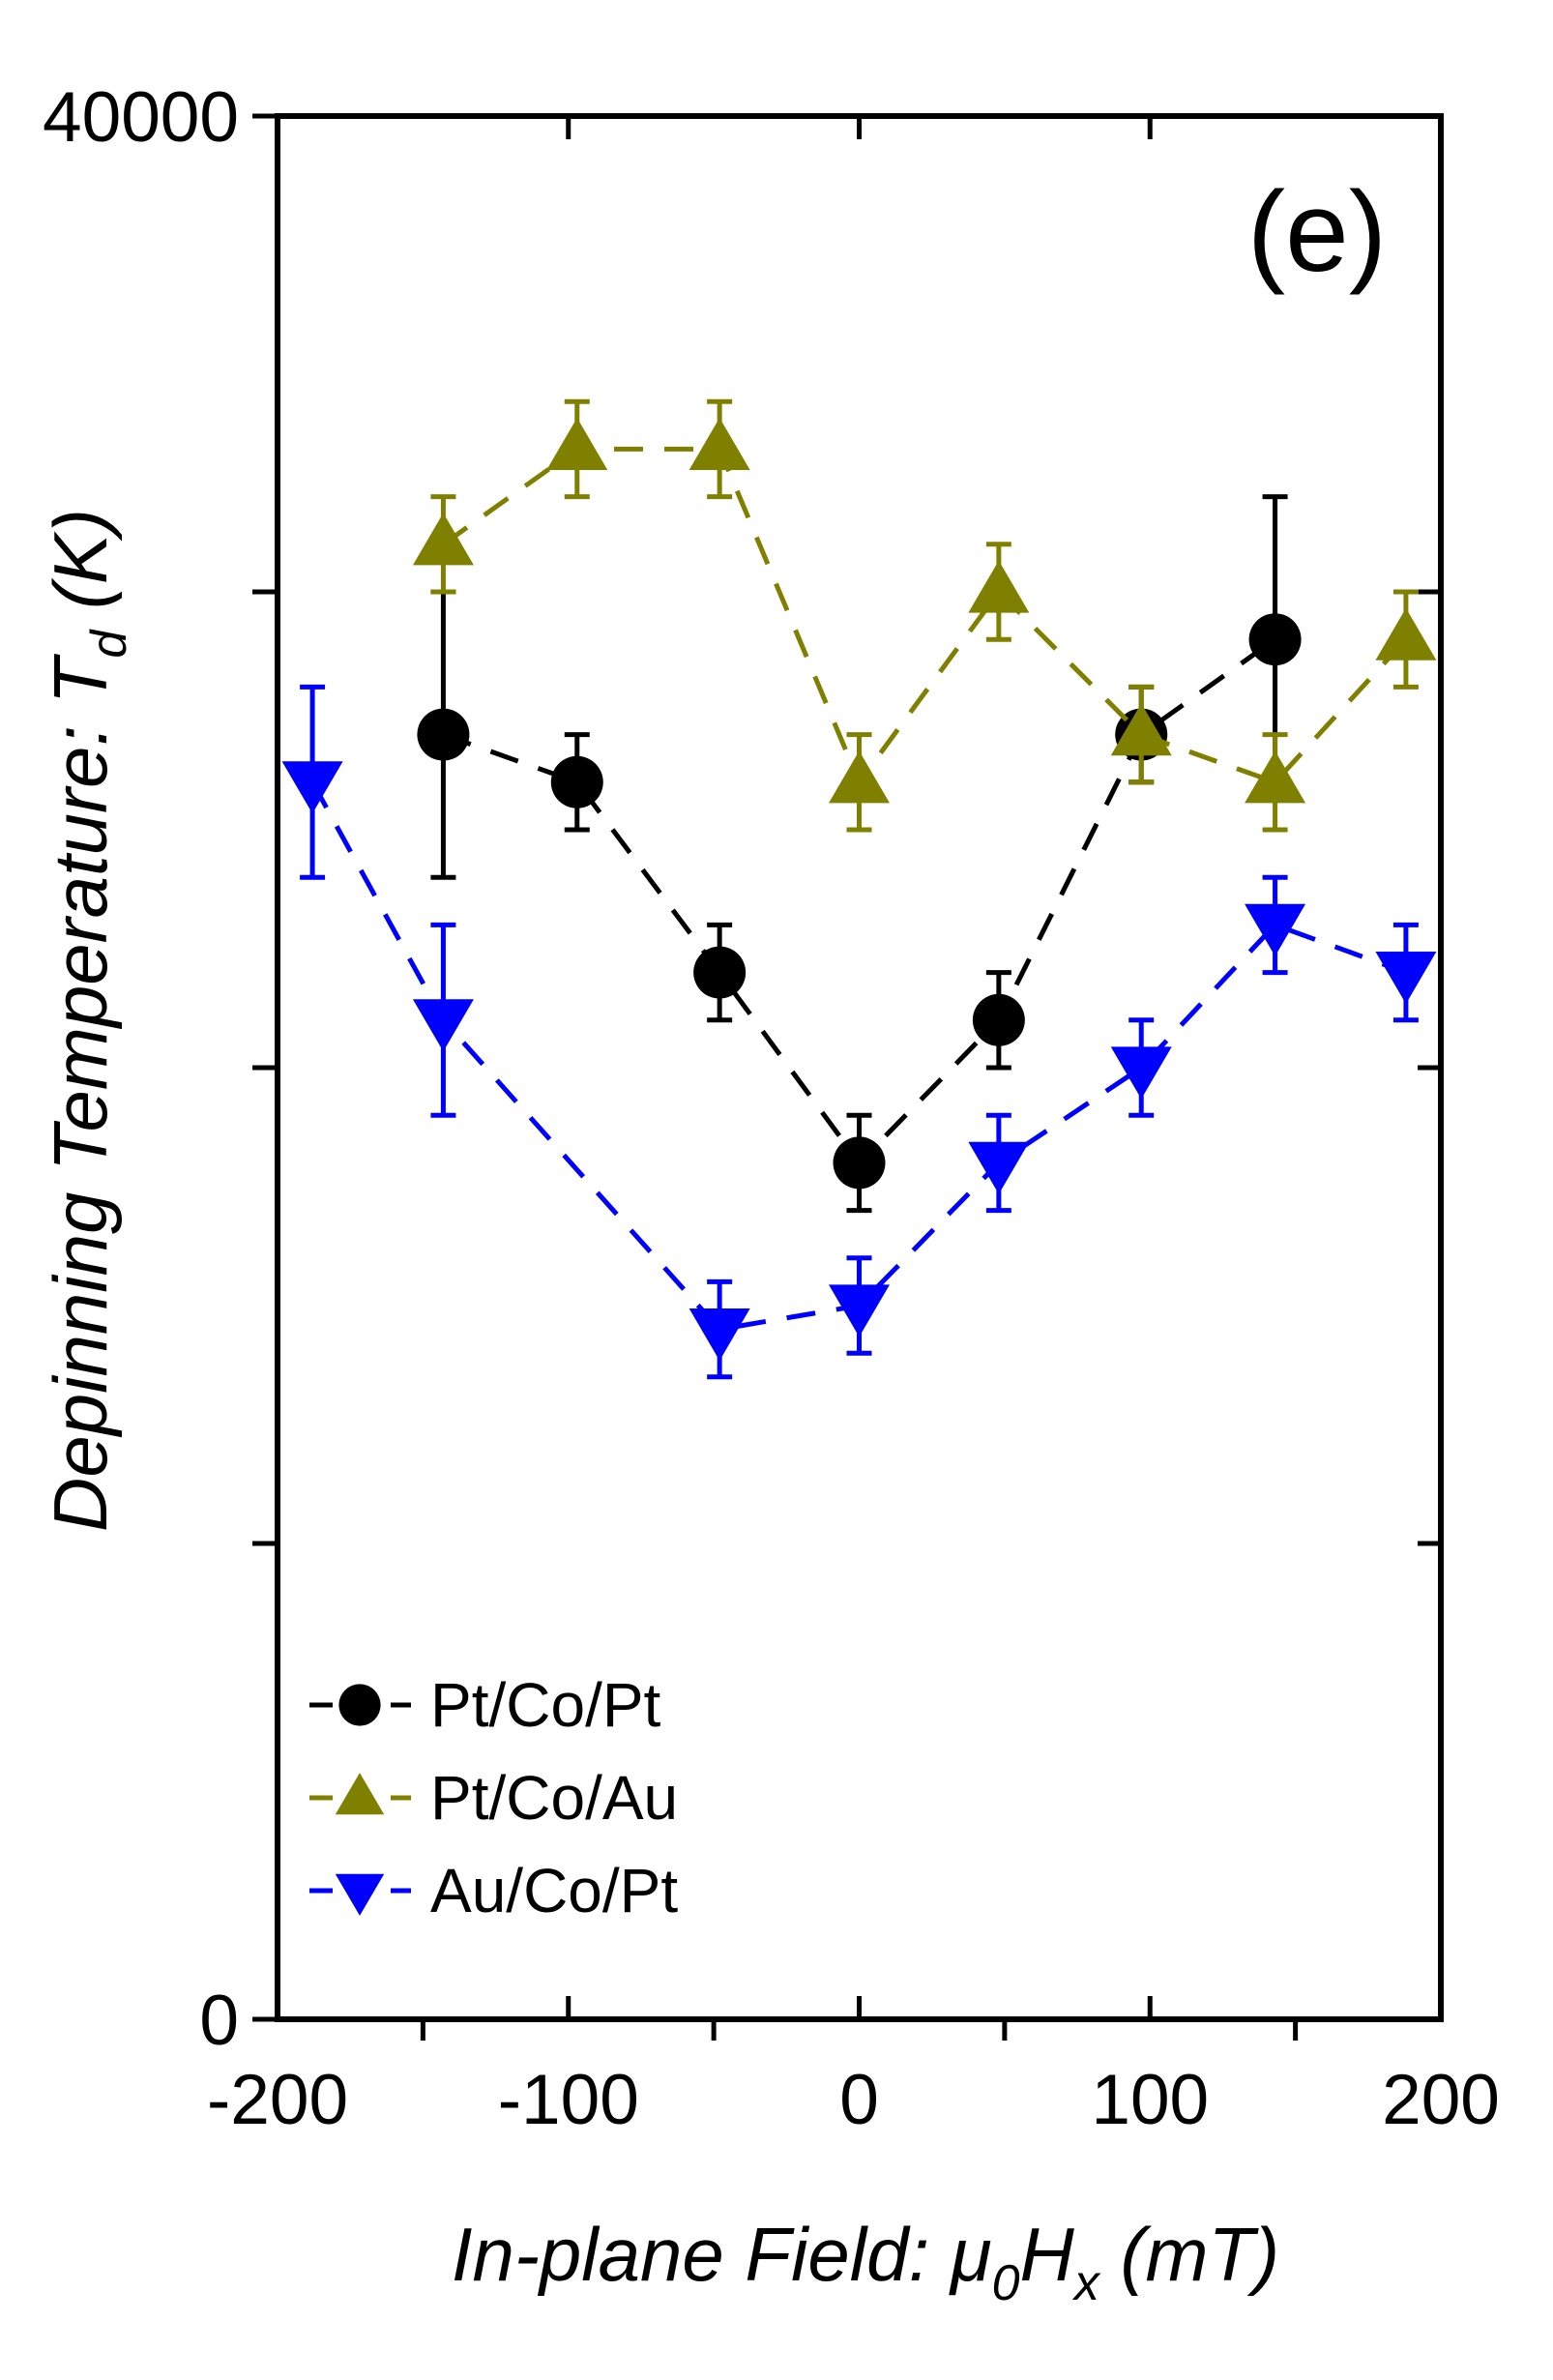 The image size is (1553, 2380). I want to click on x-axis-title-sub1: 0, so click(1006, 2283).